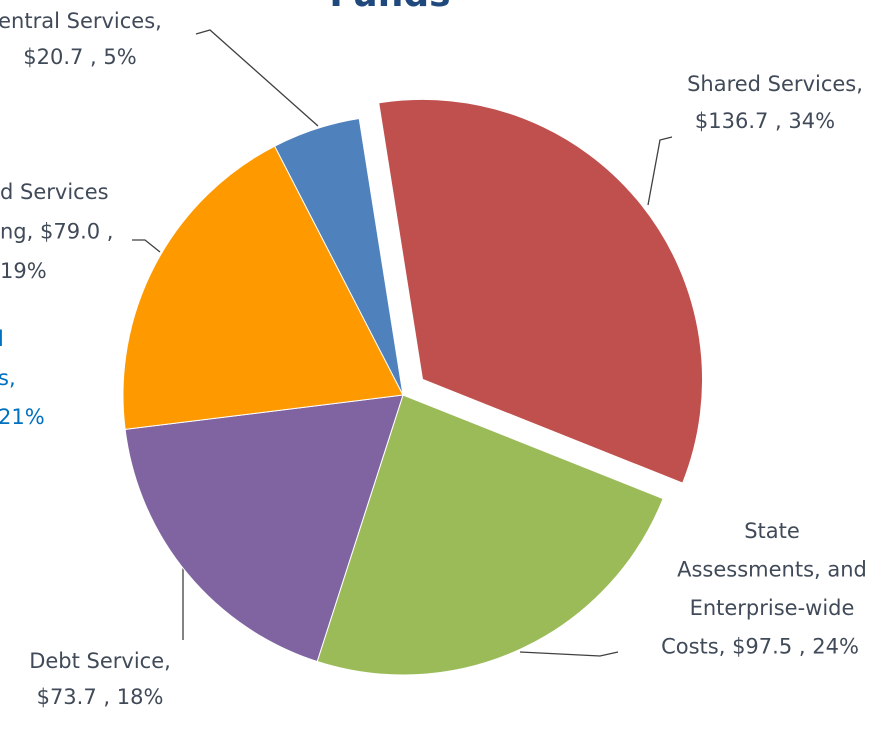  Describe the element at coordinates (2, 339) in the screenshot. I see `annotation: l` at that location.